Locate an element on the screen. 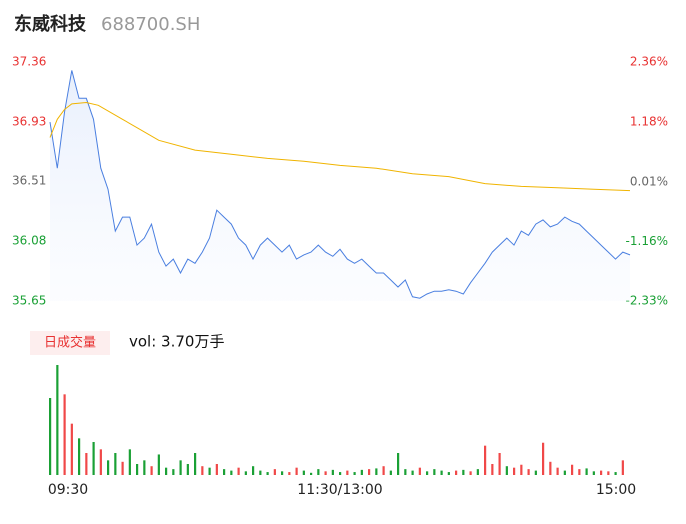 This screenshot has height=524, width=686. volume-label-box is located at coordinates (70, 343).